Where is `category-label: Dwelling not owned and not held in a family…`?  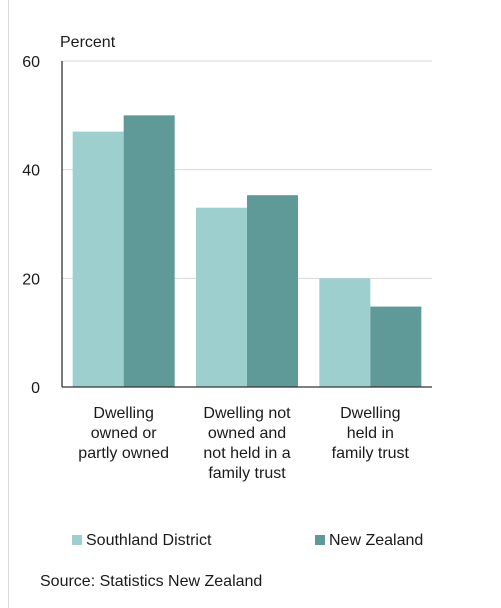 category-label: Dwelling not owned and not held in a family… is located at coordinates (247, 443).